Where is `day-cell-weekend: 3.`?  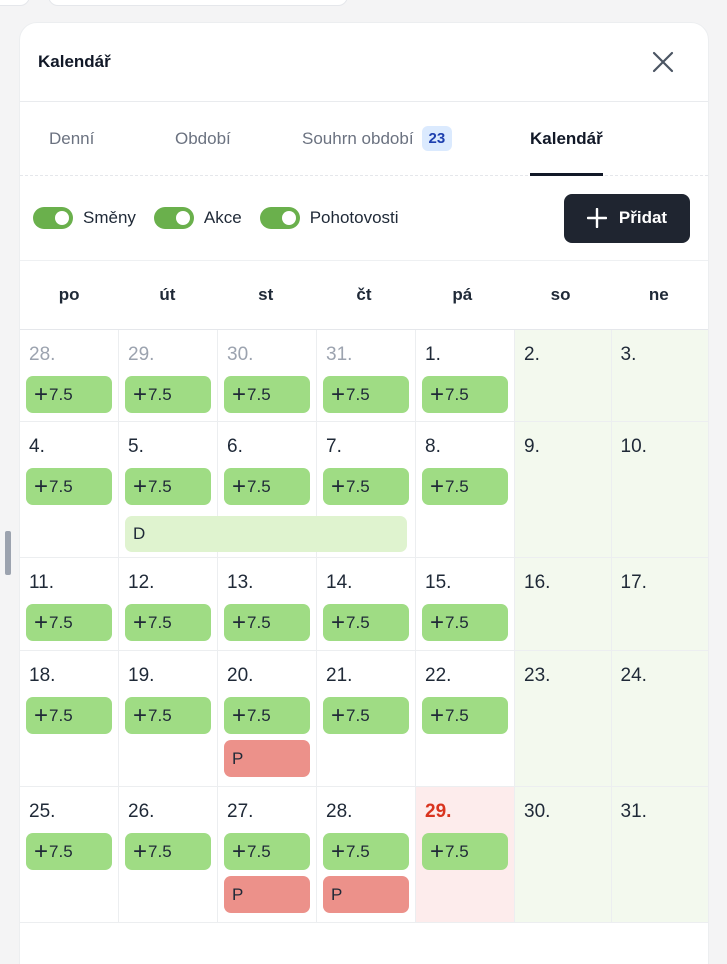 day-cell-weekend: 3. is located at coordinates (659, 376).